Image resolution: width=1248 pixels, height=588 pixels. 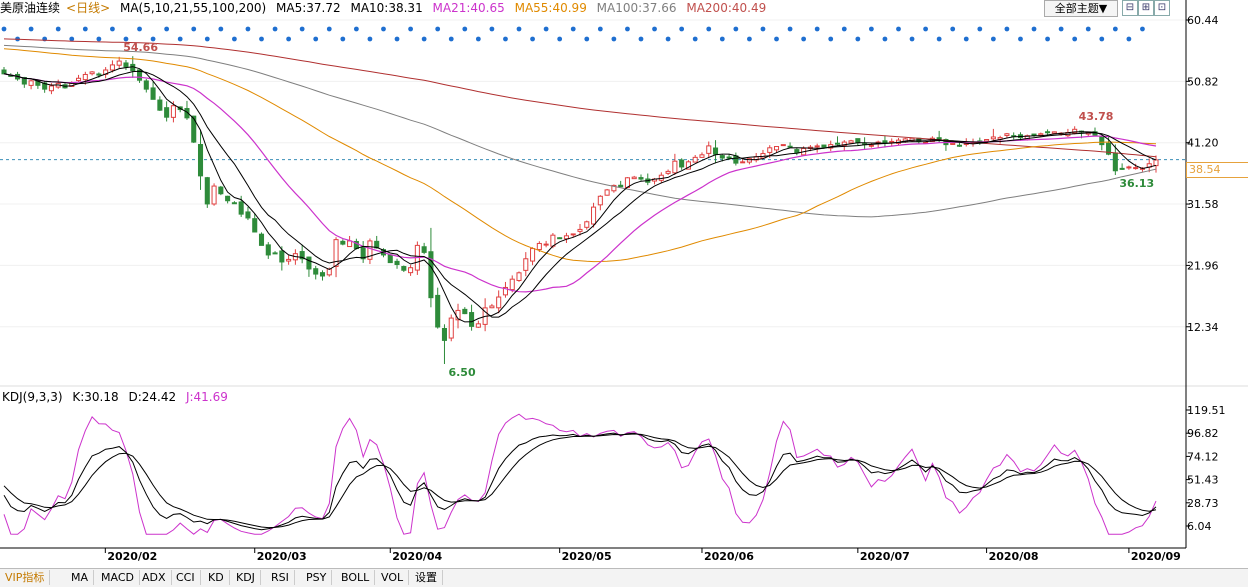 I want to click on tab-boll: BOLL, so click(x=356, y=577).